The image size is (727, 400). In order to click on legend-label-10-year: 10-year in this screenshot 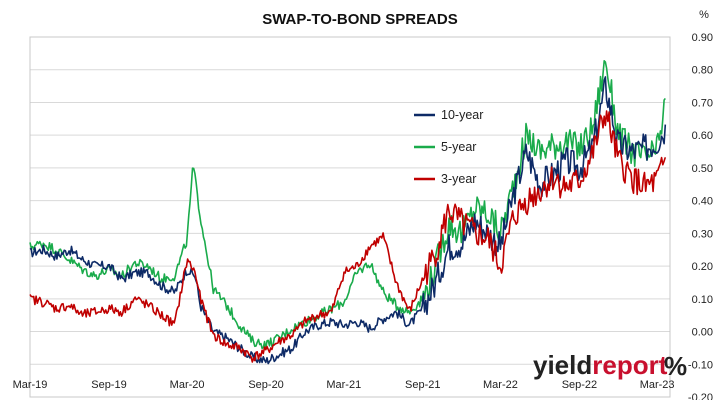, I will do `click(462, 115)`.